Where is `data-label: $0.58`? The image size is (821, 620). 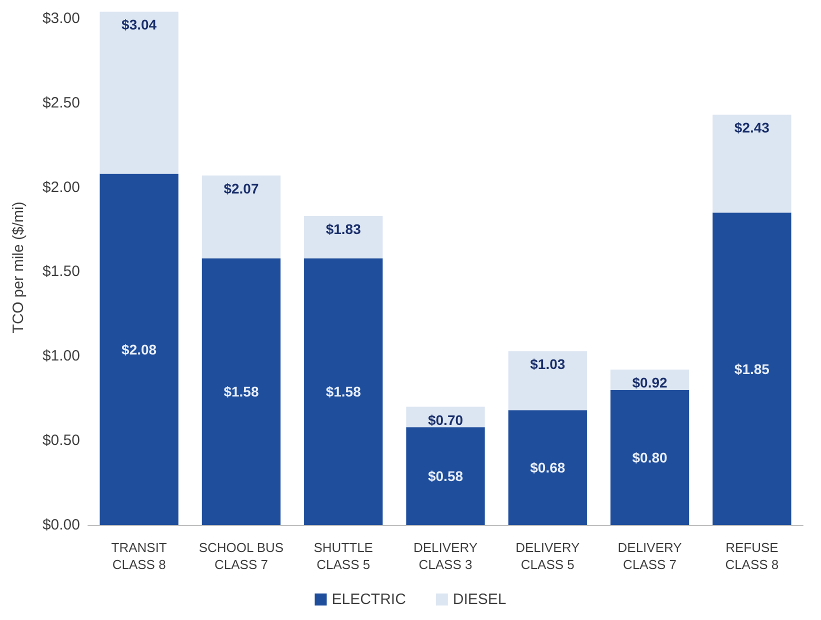
data-label: $0.58 is located at coordinates (446, 476).